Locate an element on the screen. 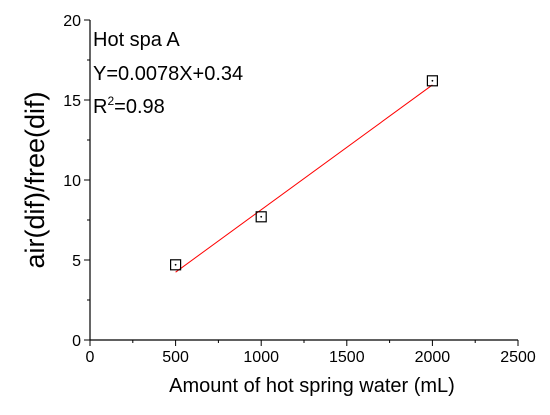 The height and width of the screenshot is (415, 550). x-tick-label: 1500 is located at coordinates (347, 357).